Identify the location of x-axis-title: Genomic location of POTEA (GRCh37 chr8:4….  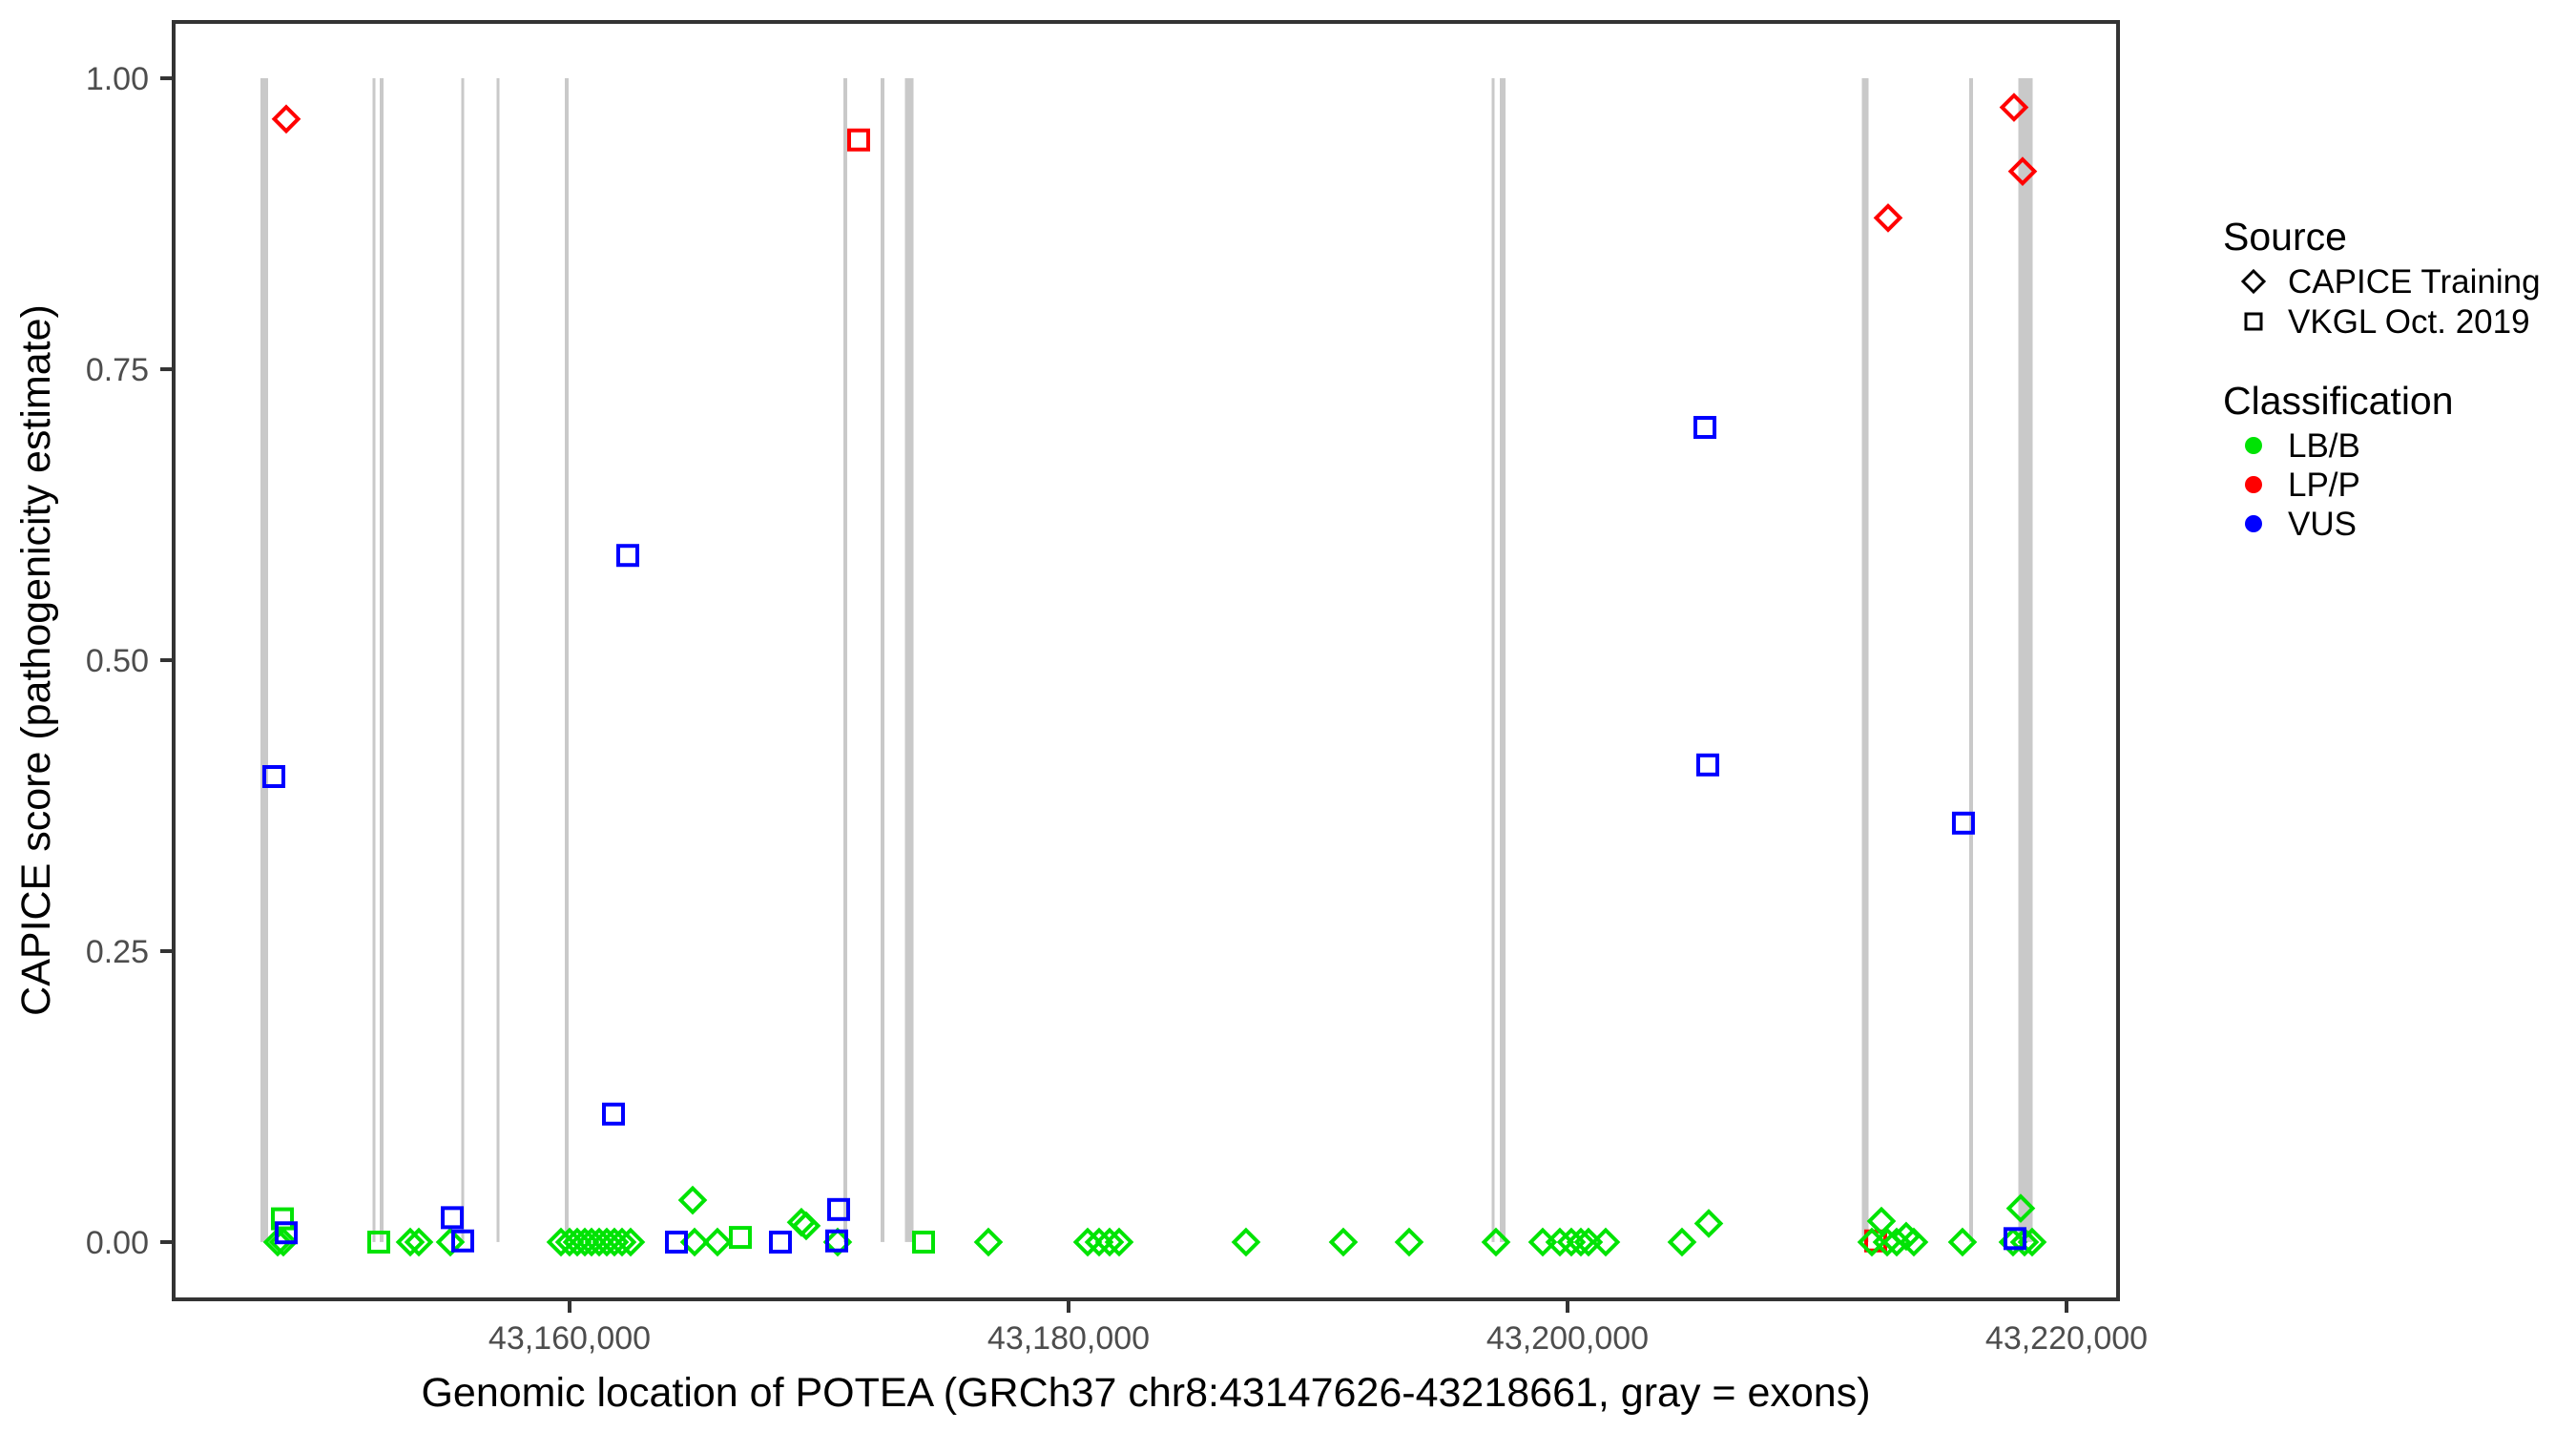
(1145, 1393).